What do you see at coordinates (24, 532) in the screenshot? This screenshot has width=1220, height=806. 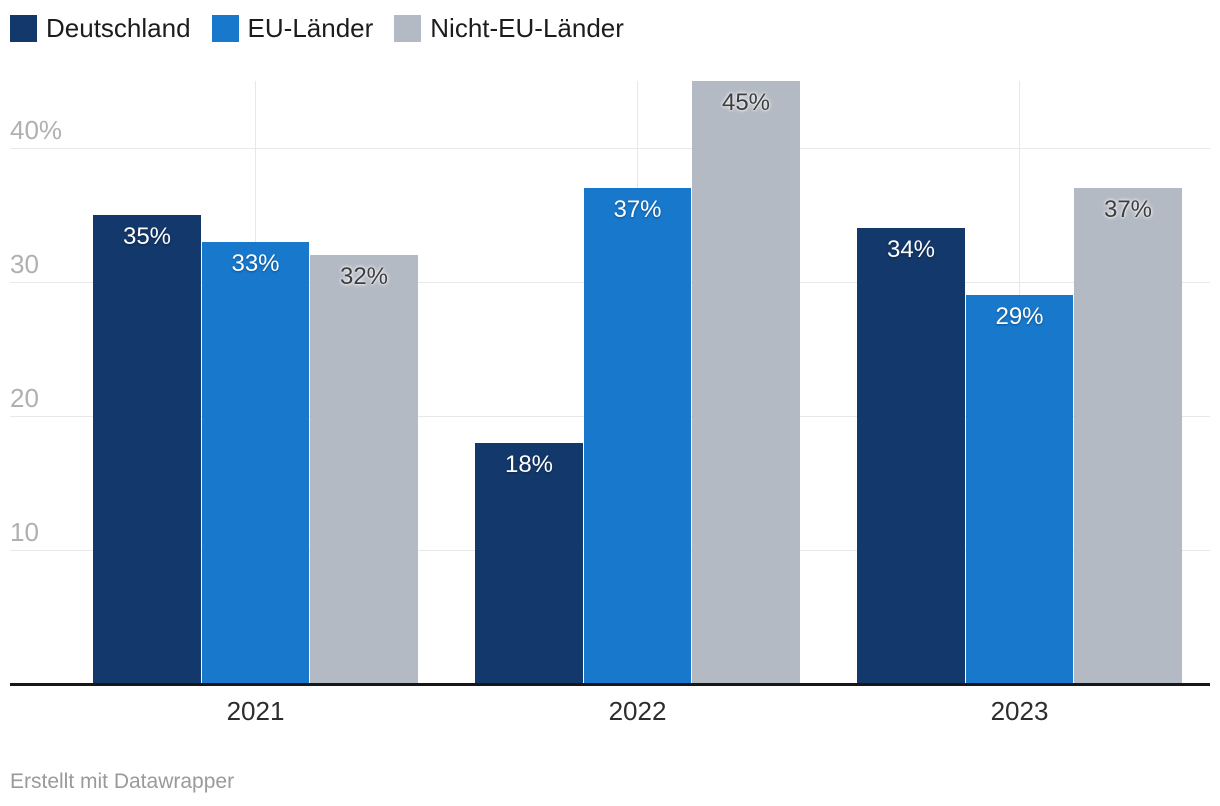 I see `y-tick-label: 10` at bounding box center [24, 532].